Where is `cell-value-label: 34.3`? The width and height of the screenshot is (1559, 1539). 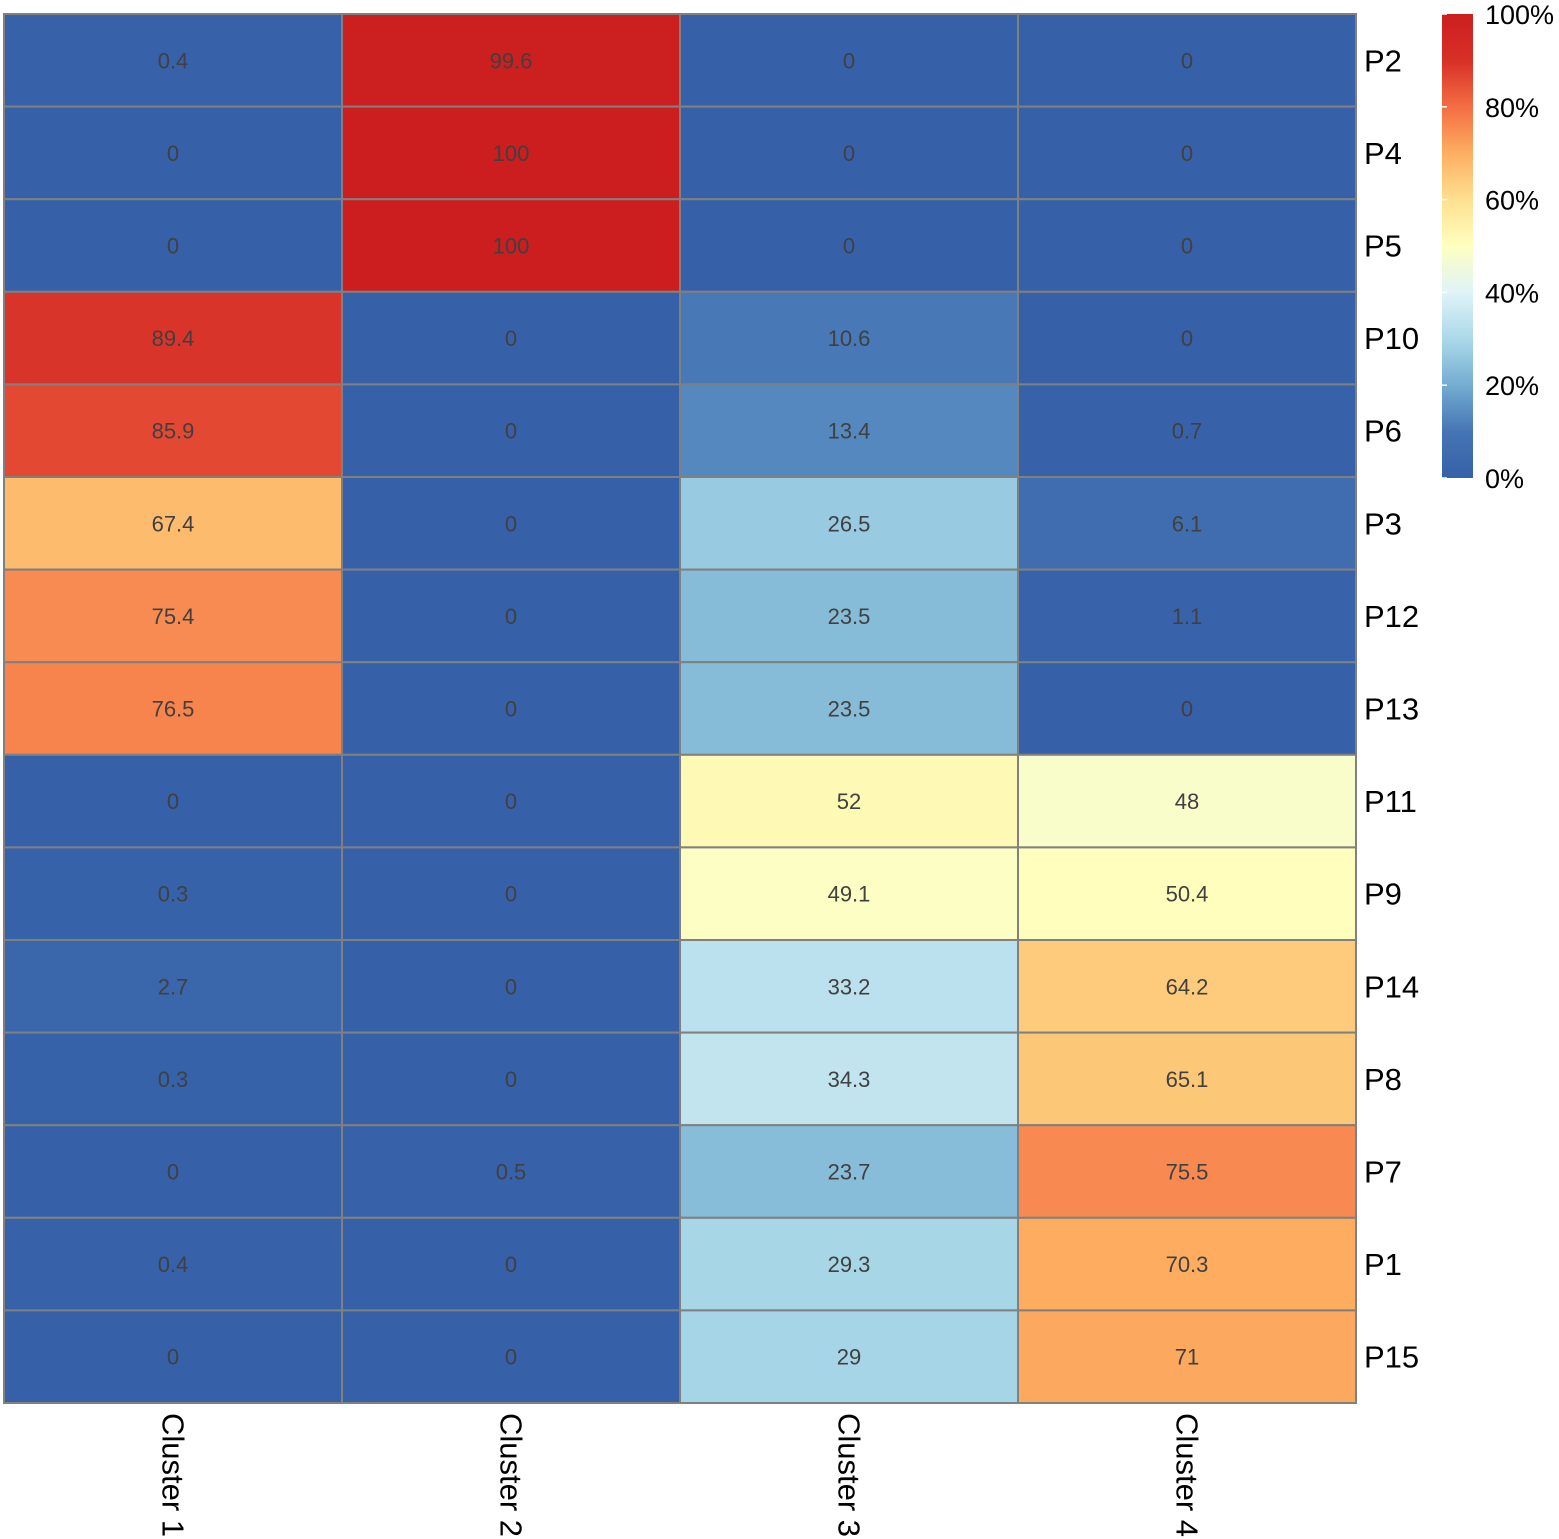 cell-value-label: 34.3 is located at coordinates (849, 1079).